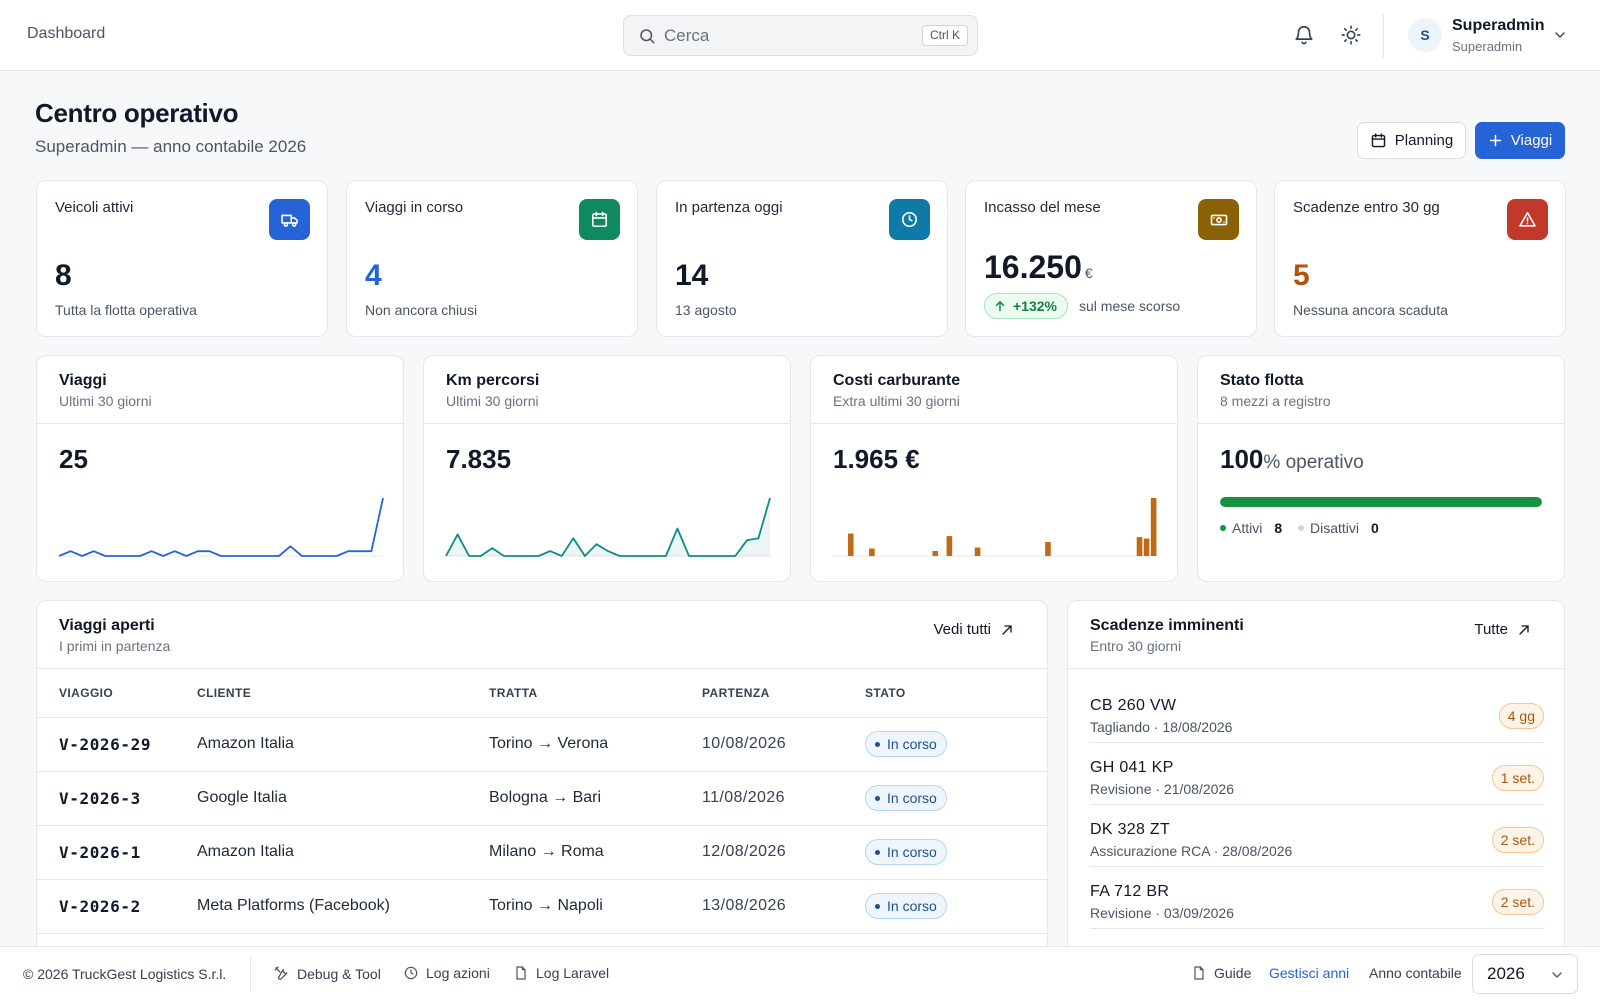 The height and width of the screenshot is (1000, 1600). I want to click on search-box: Ctrl K, so click(800, 35).